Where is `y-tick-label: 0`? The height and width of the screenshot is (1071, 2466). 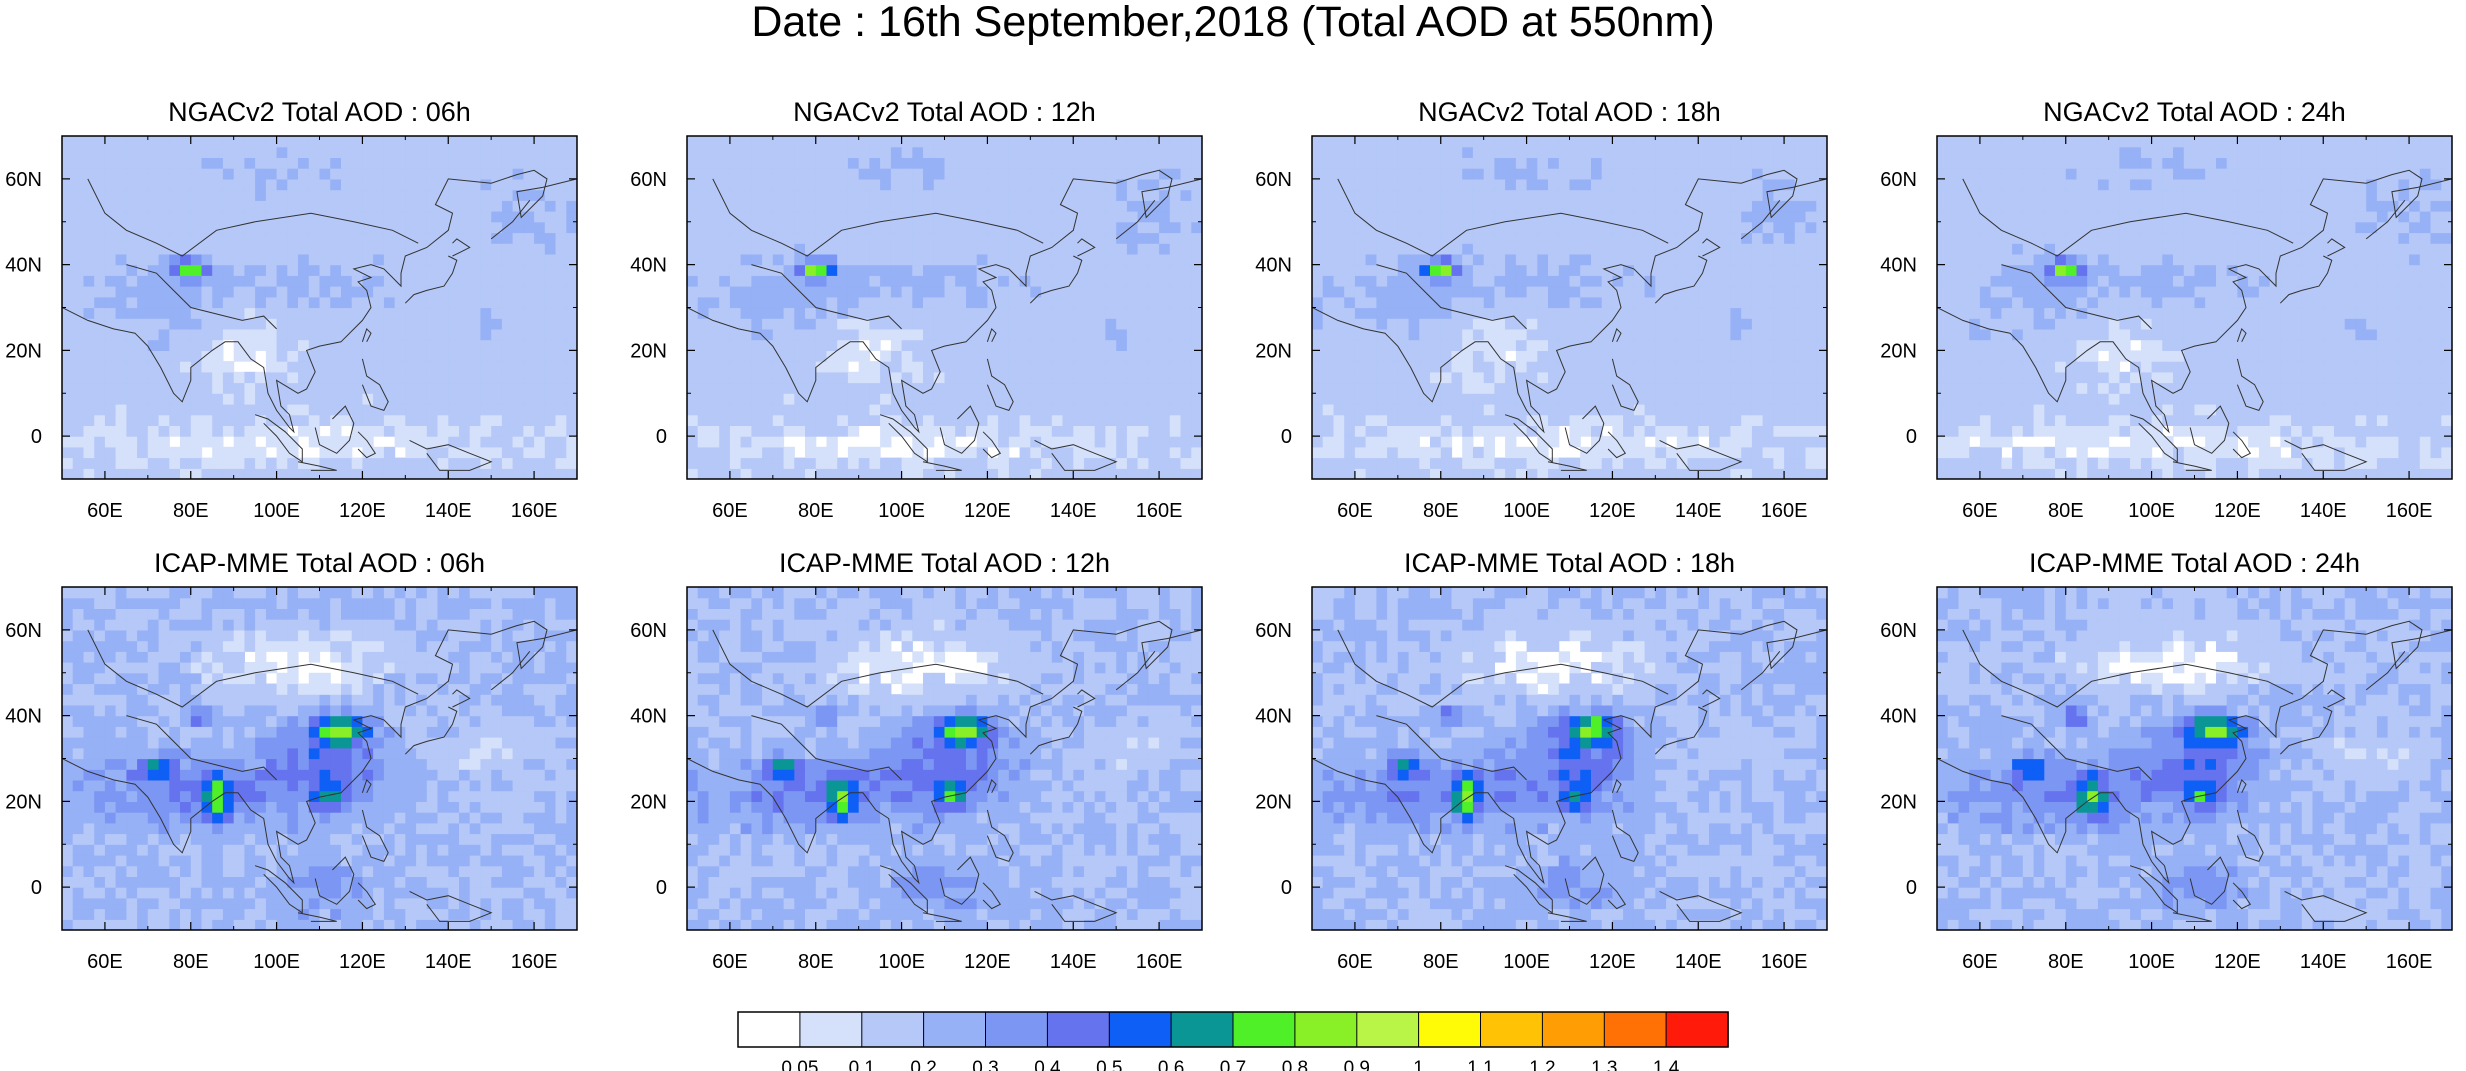 y-tick-label: 0 is located at coordinates (661, 437).